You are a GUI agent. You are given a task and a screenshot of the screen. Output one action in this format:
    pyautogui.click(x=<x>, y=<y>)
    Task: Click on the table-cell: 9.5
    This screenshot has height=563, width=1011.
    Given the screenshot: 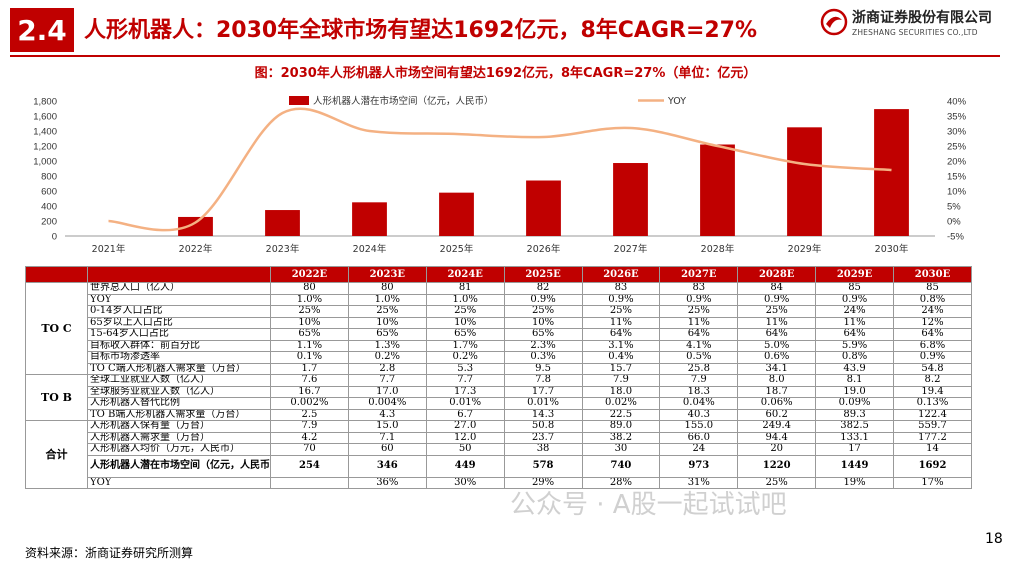 What is the action you would take?
    pyautogui.click(x=543, y=368)
    